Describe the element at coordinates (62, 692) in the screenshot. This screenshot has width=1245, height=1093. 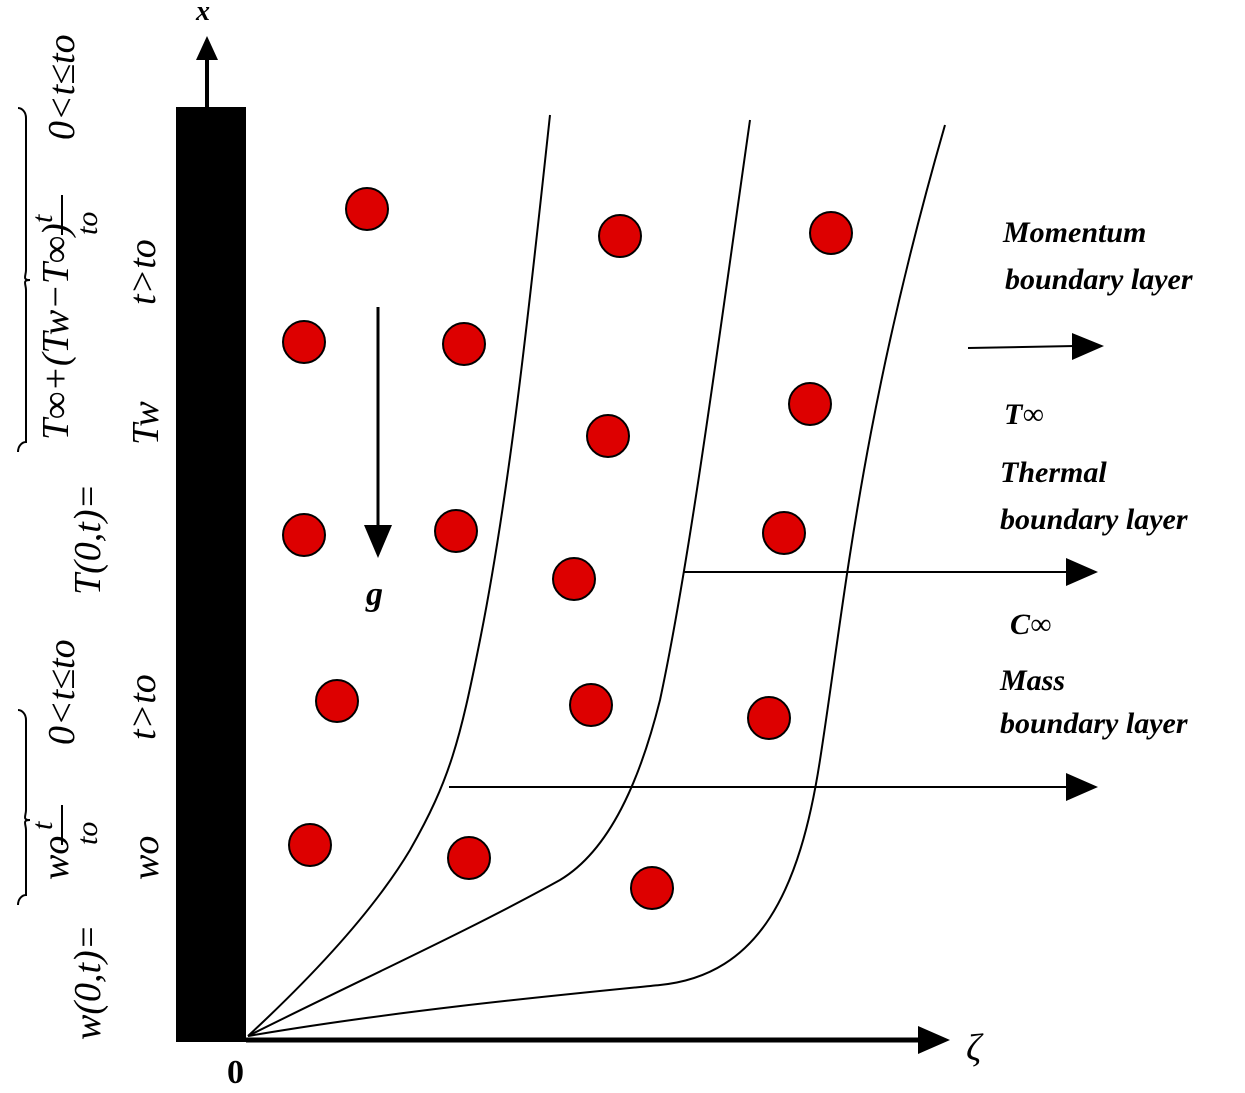
I see `velocity-bc-case1-cond: 0<t≤to` at that location.